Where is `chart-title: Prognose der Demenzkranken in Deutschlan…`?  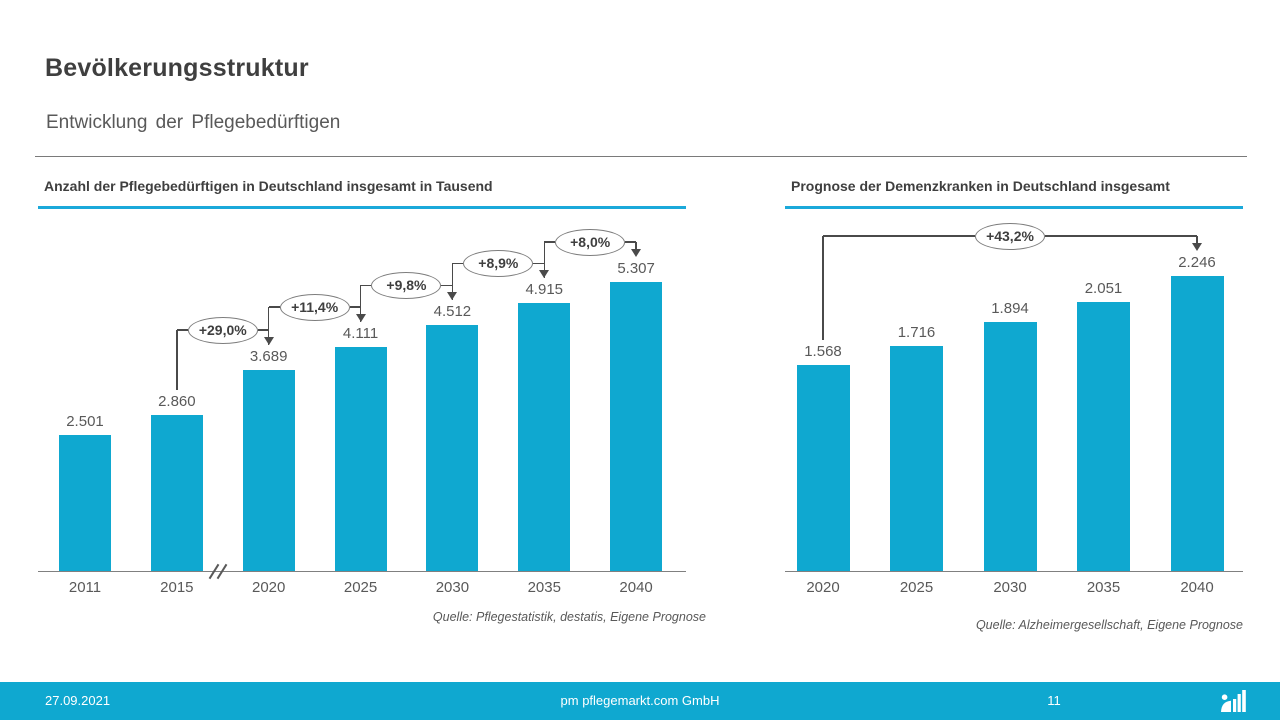
chart-title: Prognose der Demenzkranken in Deutschlan… is located at coordinates (980, 186).